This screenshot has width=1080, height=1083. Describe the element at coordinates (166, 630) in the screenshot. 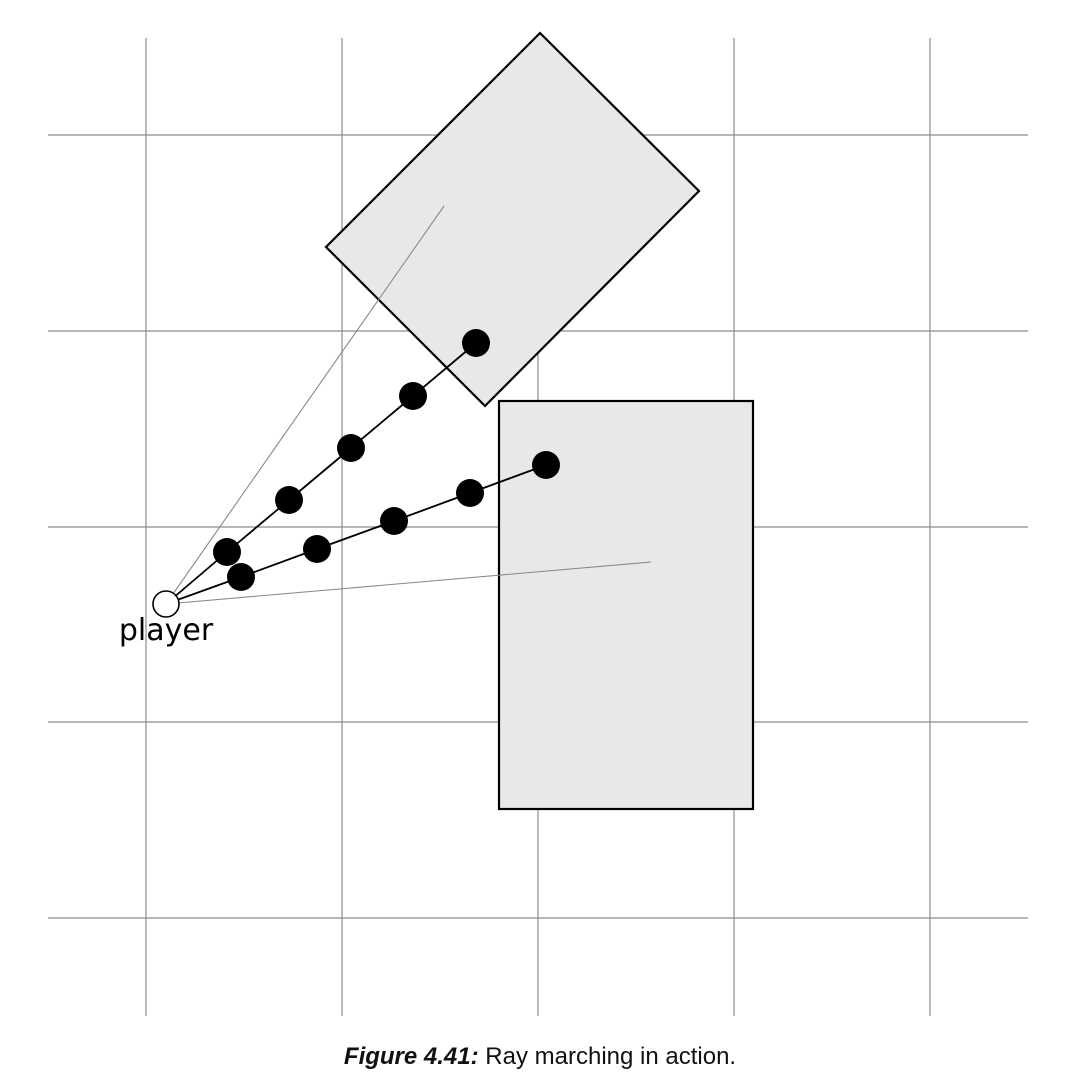

I see `player-label: player` at that location.